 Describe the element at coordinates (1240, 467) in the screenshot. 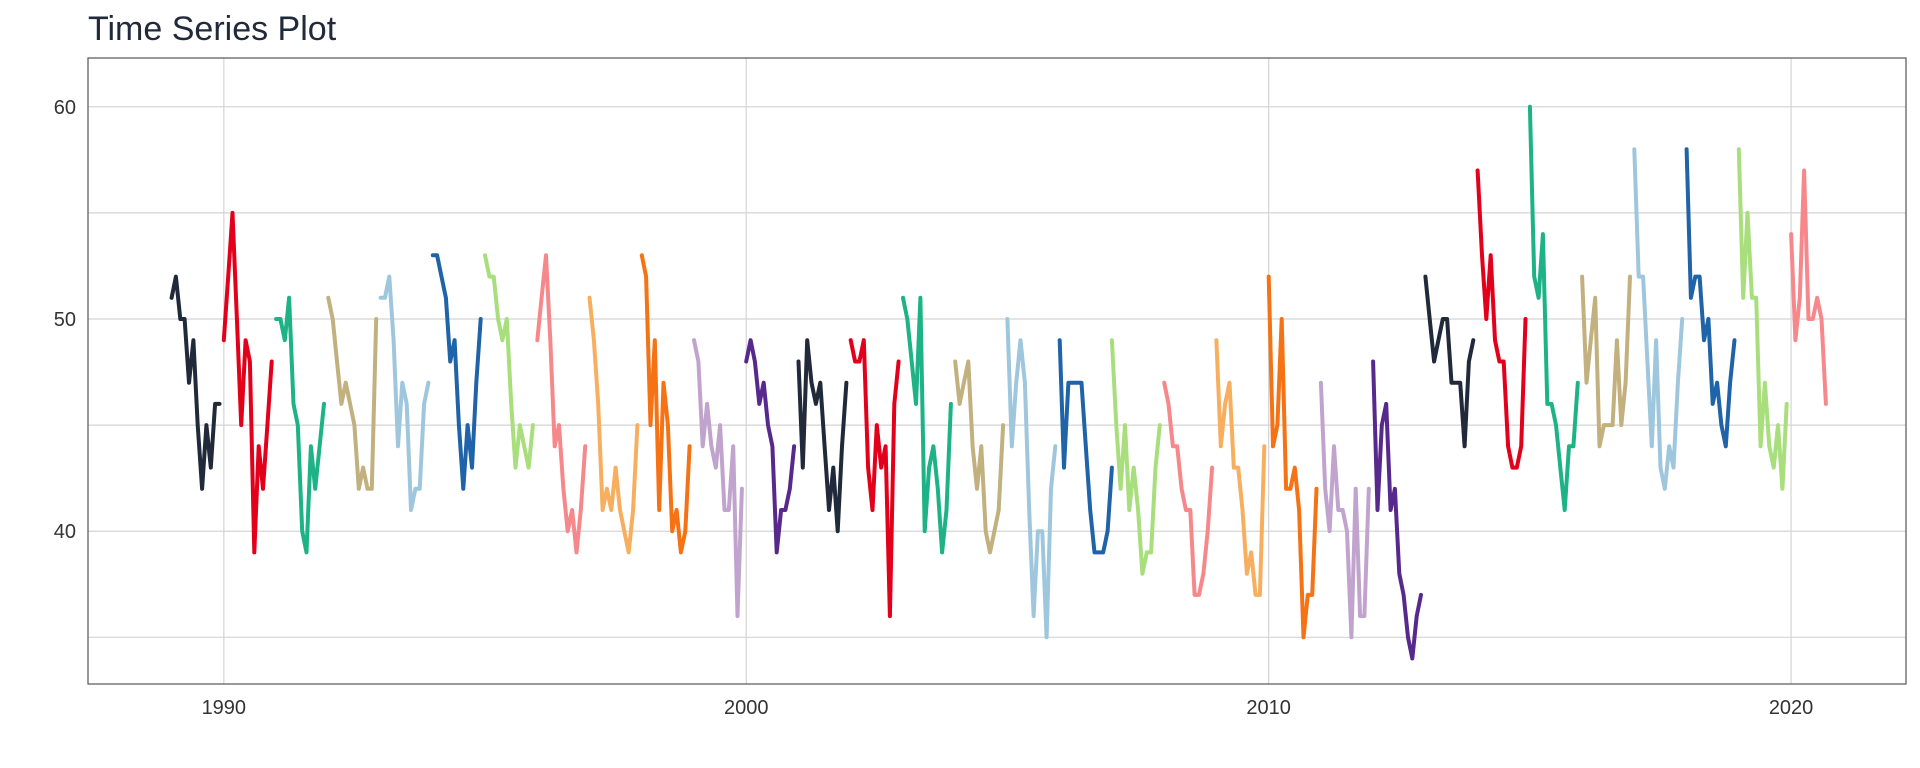

I see `series-line-2009` at that location.